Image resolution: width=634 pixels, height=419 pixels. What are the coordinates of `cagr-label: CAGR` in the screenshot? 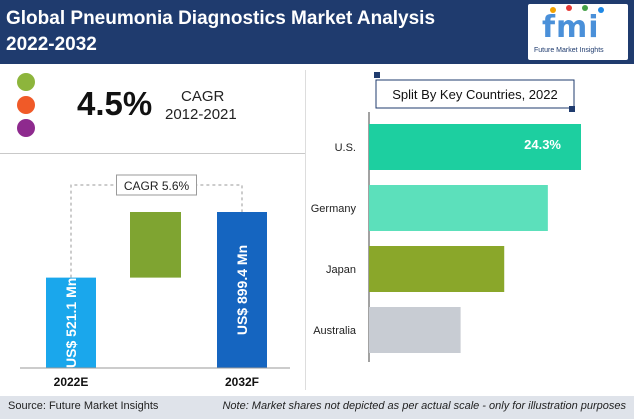 It's located at (203, 96).